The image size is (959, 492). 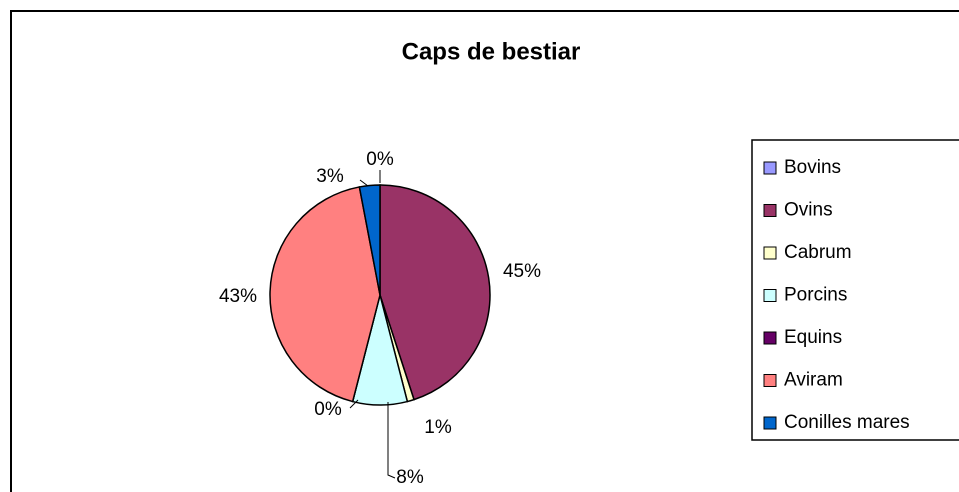 What do you see at coordinates (522, 271) in the screenshot?
I see `data-label: 45%` at bounding box center [522, 271].